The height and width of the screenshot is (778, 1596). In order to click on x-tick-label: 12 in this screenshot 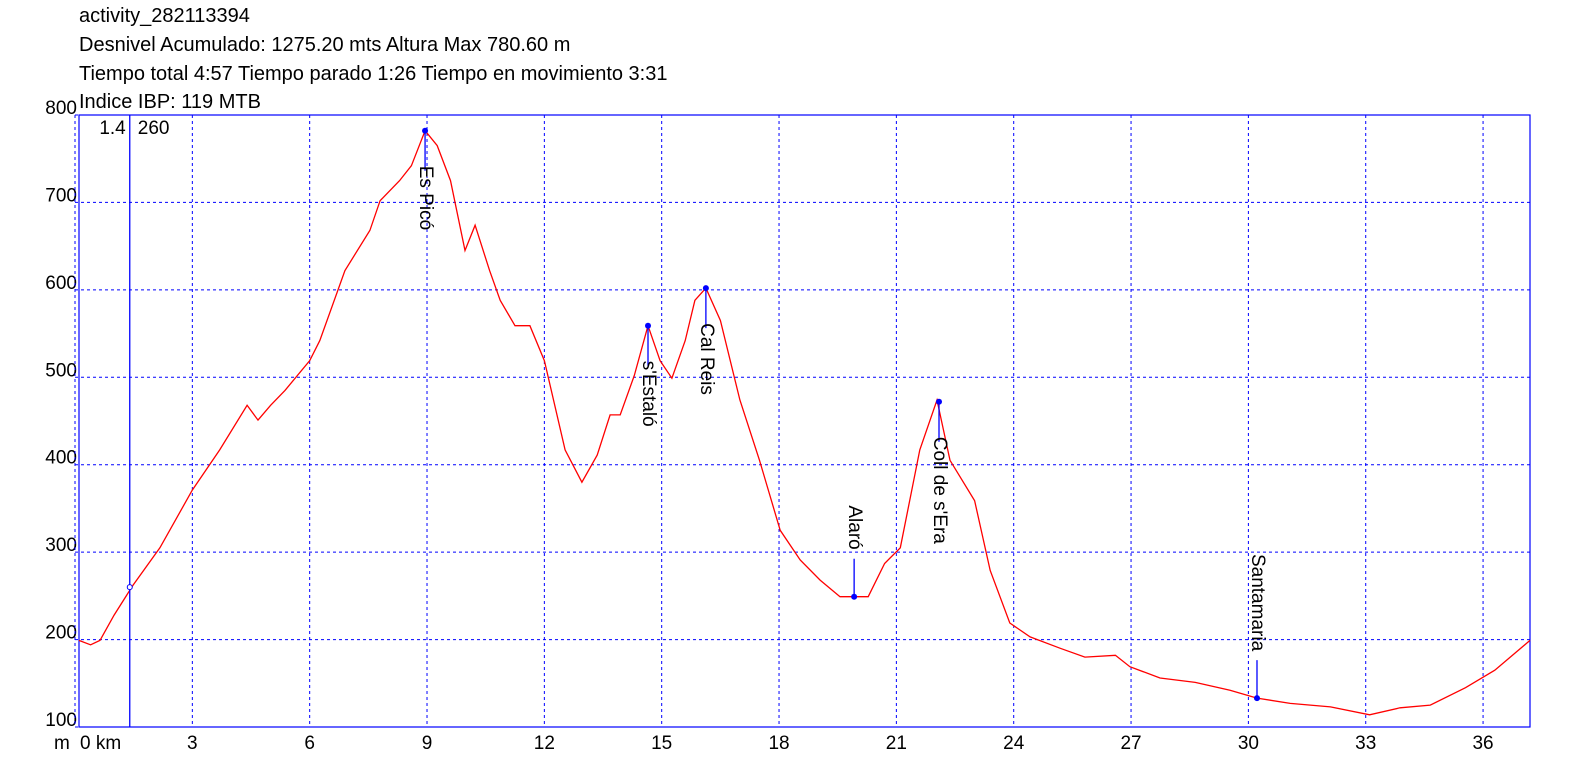, I will do `click(544, 743)`.